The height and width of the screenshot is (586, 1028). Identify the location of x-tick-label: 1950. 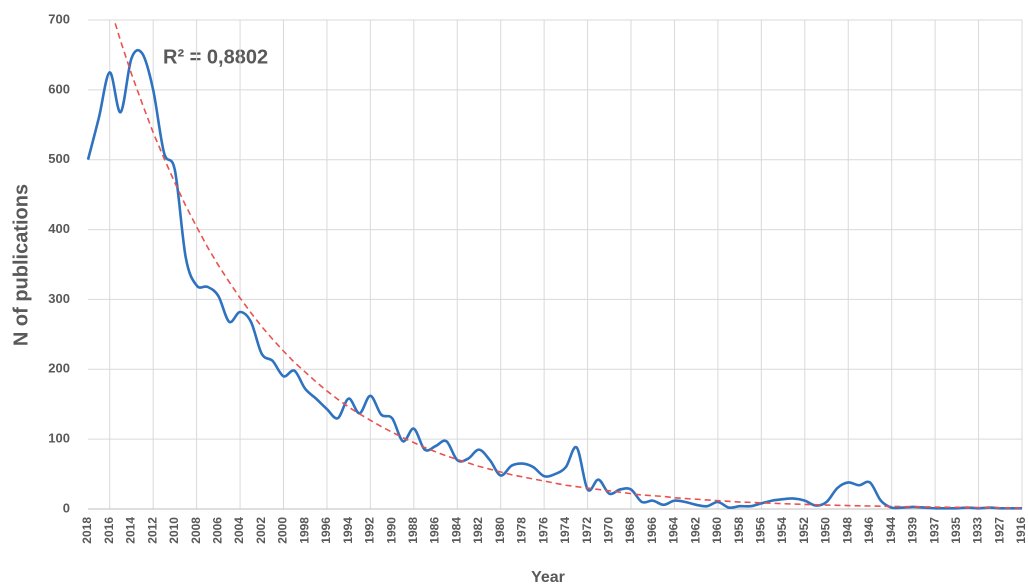
(826, 530).